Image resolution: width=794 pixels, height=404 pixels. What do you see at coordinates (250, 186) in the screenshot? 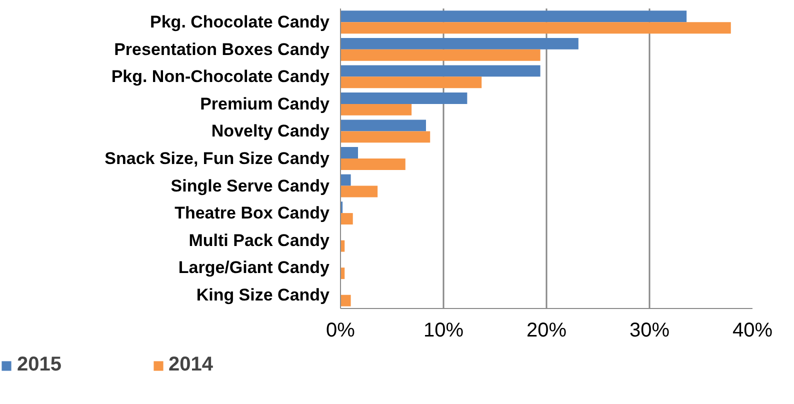
I see `y-tick-label: Single Serve Candy` at bounding box center [250, 186].